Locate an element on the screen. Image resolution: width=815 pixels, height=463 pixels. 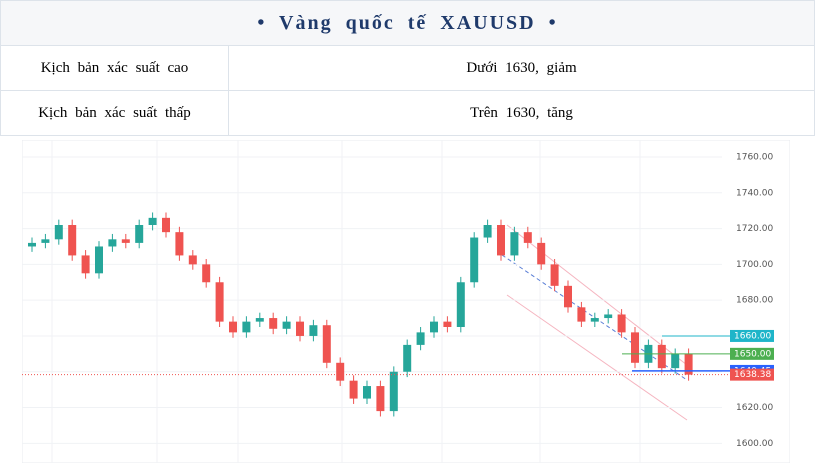
row: Kịch bản xác suất thấp Trên 1630, tăng is located at coordinates (407, 113).